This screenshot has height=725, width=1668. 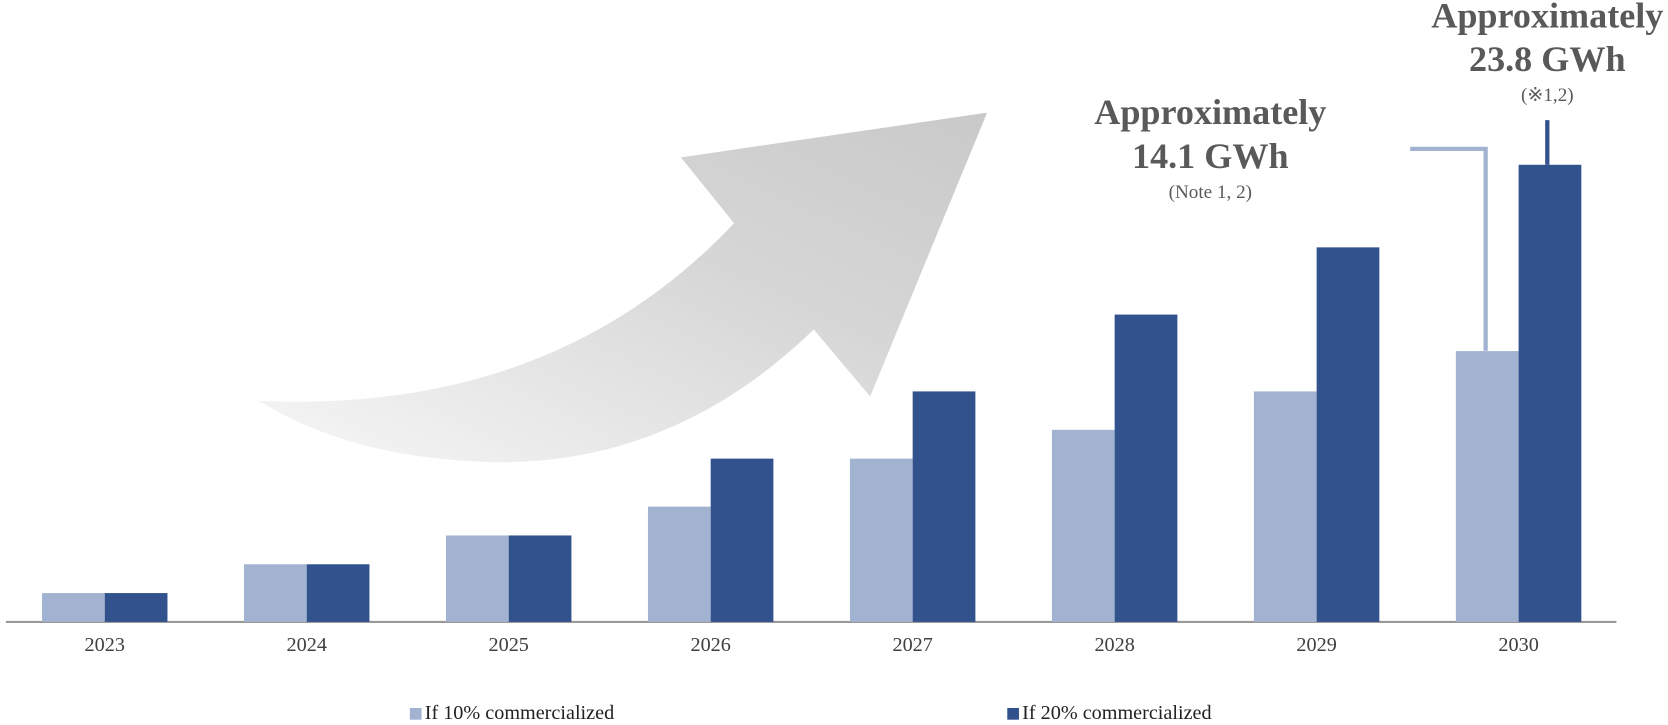 What do you see at coordinates (1116, 713) in the screenshot?
I see `legend-label: If 20% commercialized` at bounding box center [1116, 713].